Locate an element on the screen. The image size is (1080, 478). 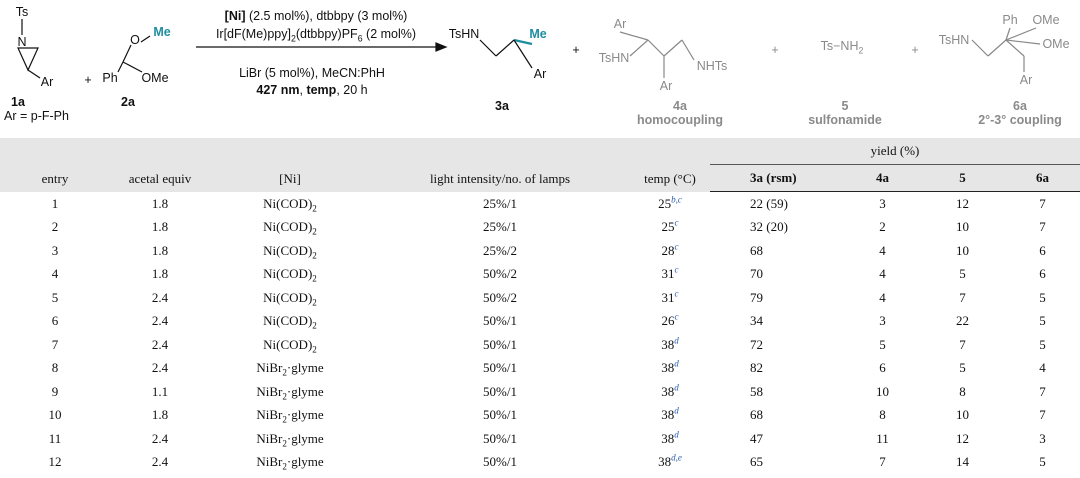
text-segment: 31 is located at coordinates (668, 274).